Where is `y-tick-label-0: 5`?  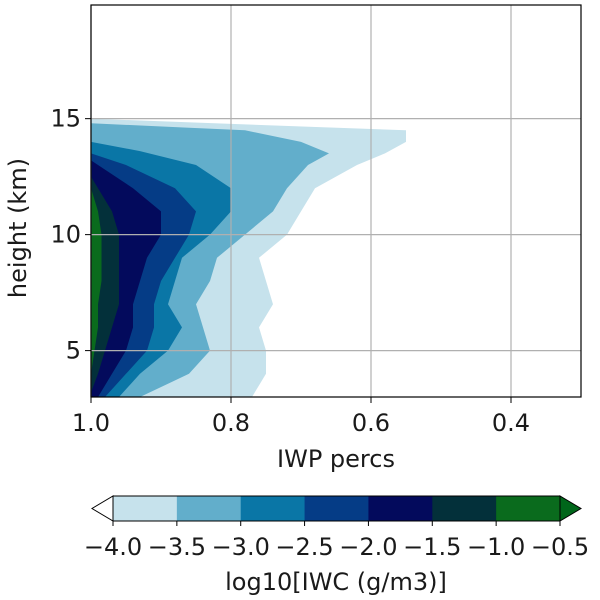 y-tick-label-0: 5 is located at coordinates (73, 351).